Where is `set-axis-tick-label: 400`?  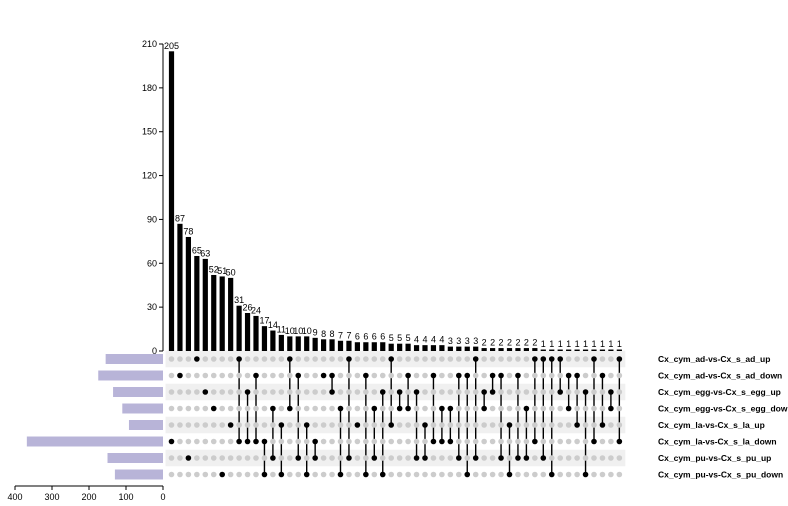 set-axis-tick-label: 400 is located at coordinates (14, 497).